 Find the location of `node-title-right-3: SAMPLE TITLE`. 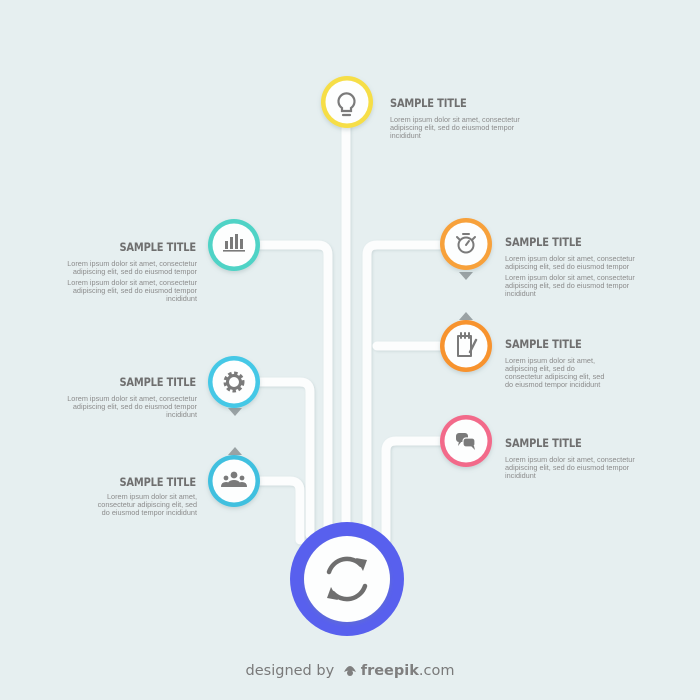

node-title-right-3: SAMPLE TITLE is located at coordinates (543, 443).